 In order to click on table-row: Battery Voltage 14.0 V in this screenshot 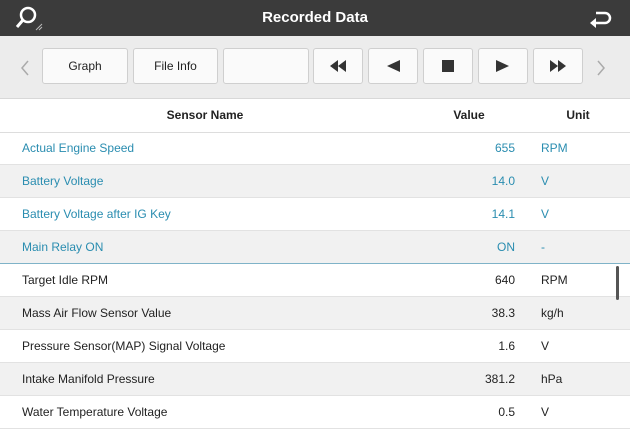, I will do `click(315, 181)`.